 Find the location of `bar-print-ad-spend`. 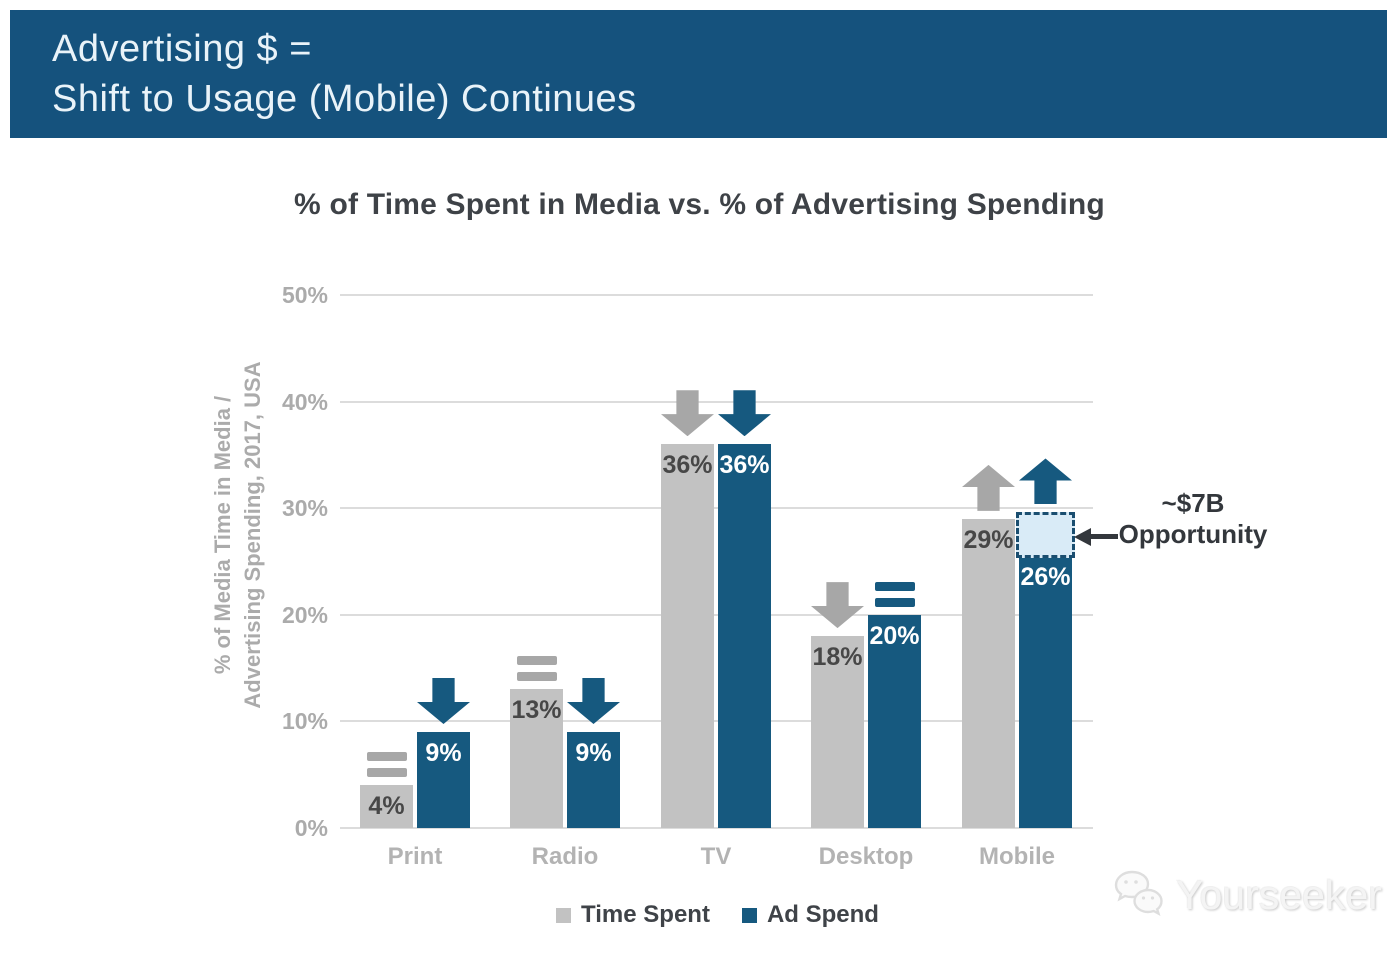

bar-print-ad-spend is located at coordinates (443, 780).